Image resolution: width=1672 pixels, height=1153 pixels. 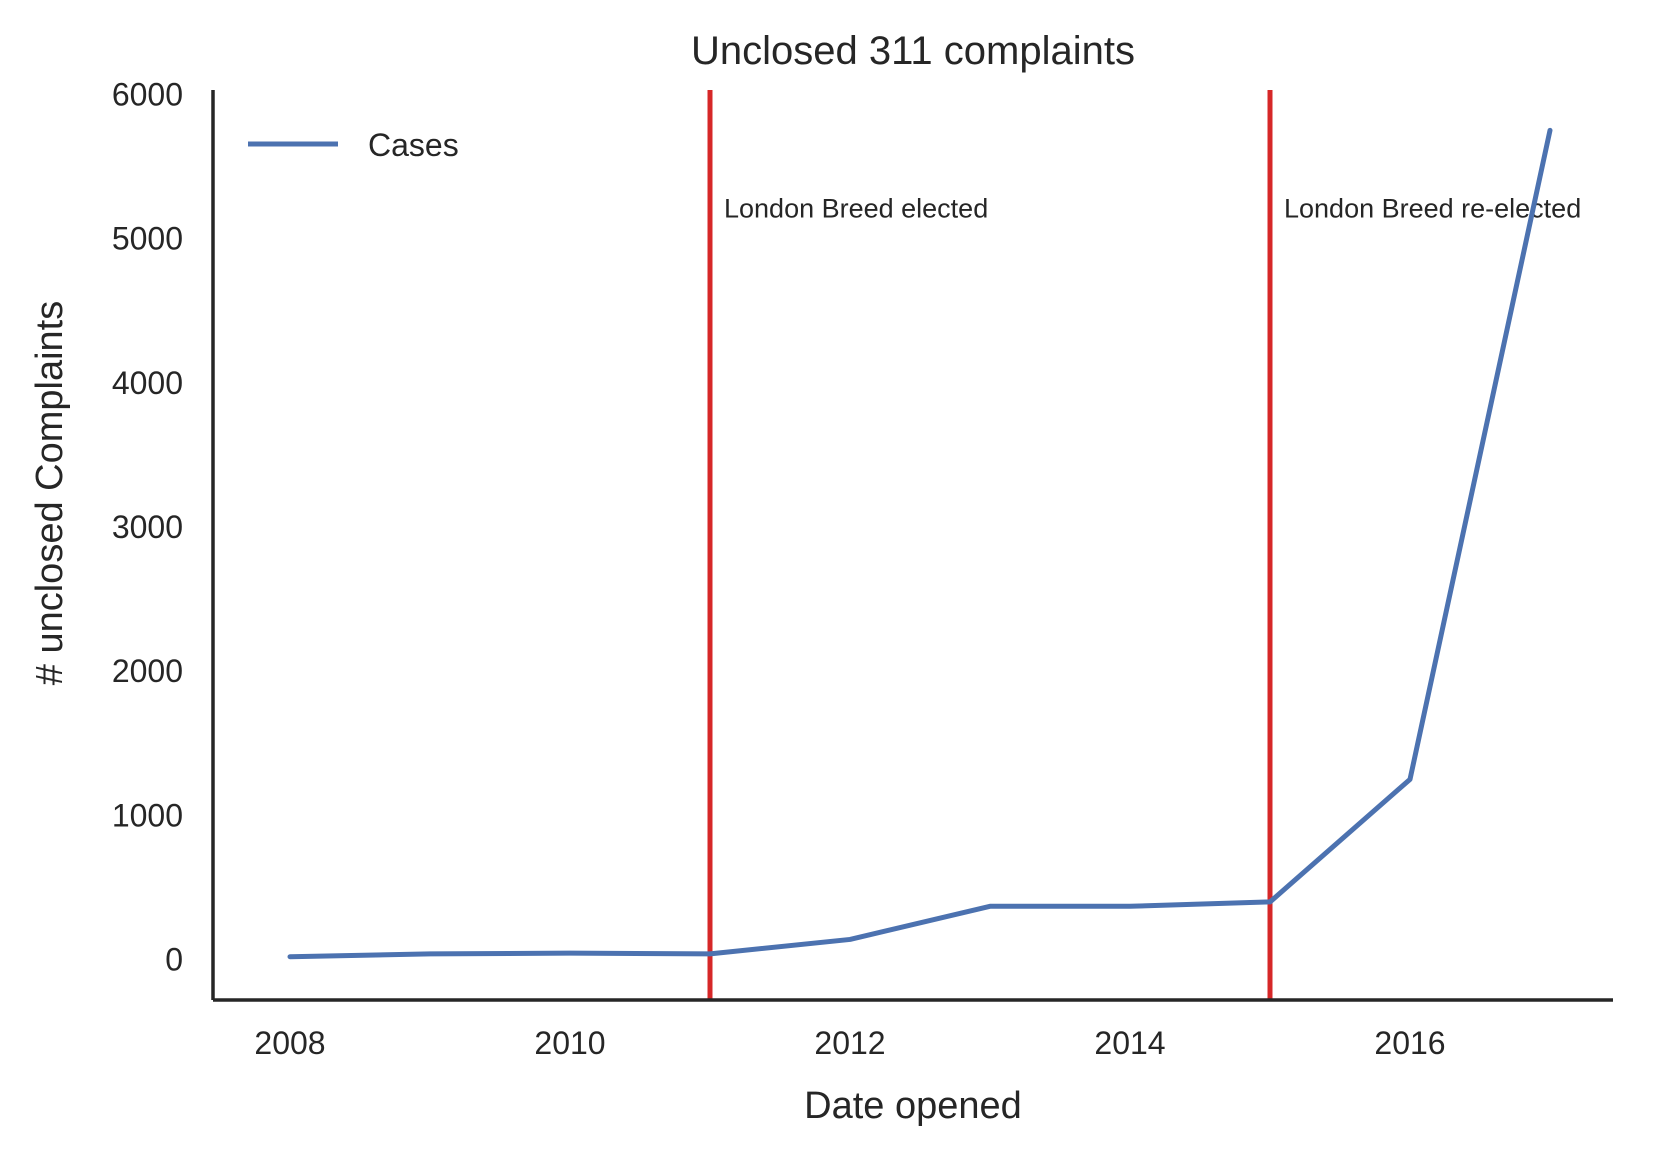 I want to click on legend-label-cases: Cases, so click(x=413, y=145).